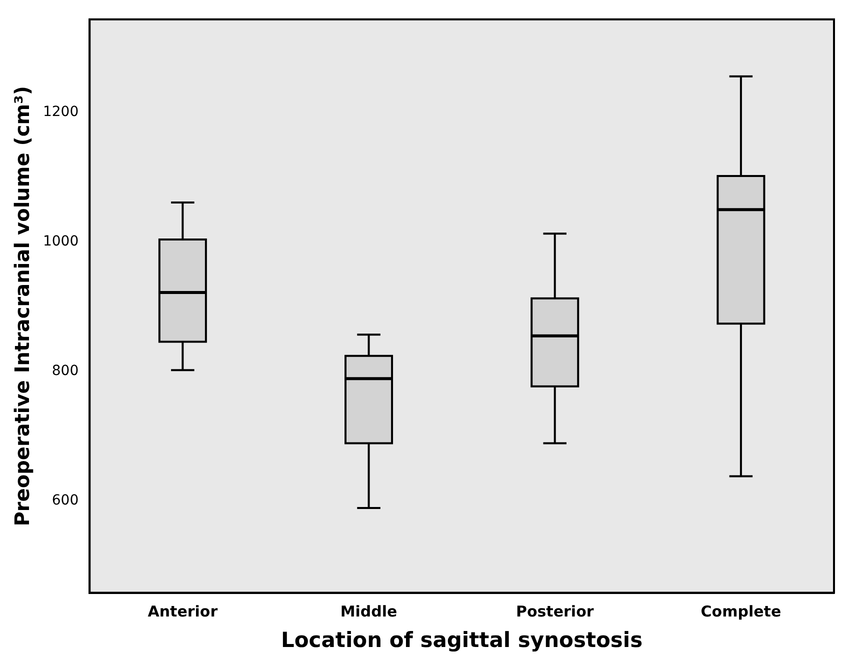  What do you see at coordinates (65, 371) in the screenshot?
I see `y-tick-label: 800` at bounding box center [65, 371].